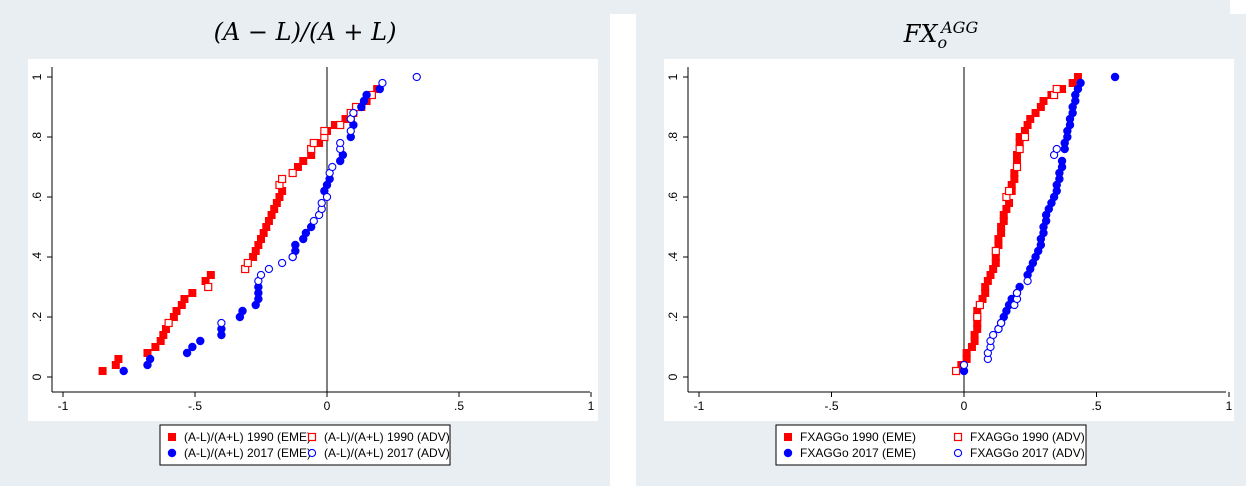 The image size is (1253, 486). What do you see at coordinates (964, 406) in the screenshot?
I see `x-tick-label: 0` at bounding box center [964, 406].